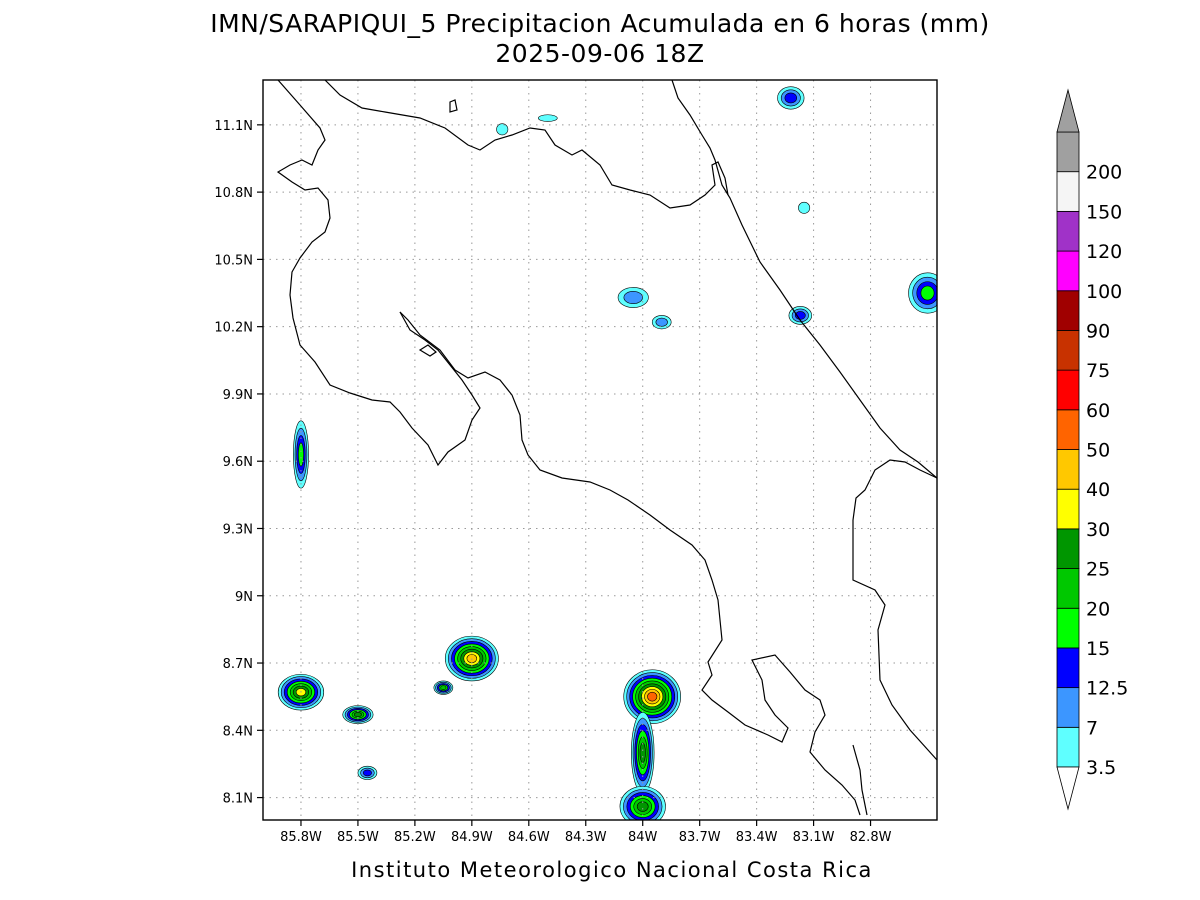 The height and width of the screenshot is (900, 1200). What do you see at coordinates (1098, 331) in the screenshot?
I see `colorbar-label: 90` at bounding box center [1098, 331].